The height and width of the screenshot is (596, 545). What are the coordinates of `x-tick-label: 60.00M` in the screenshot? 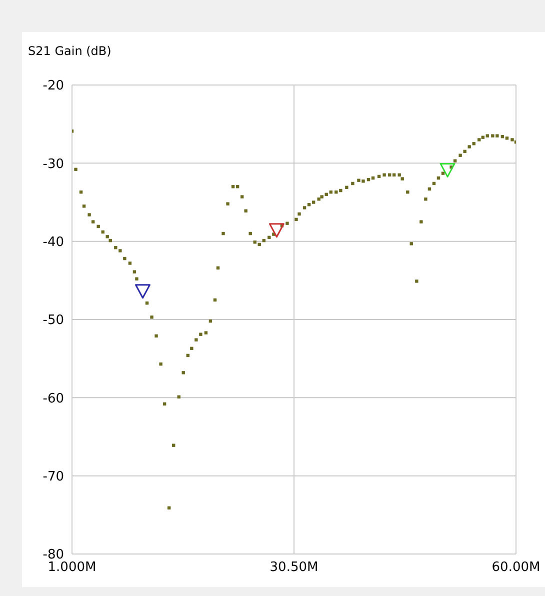 It's located at (516, 568).